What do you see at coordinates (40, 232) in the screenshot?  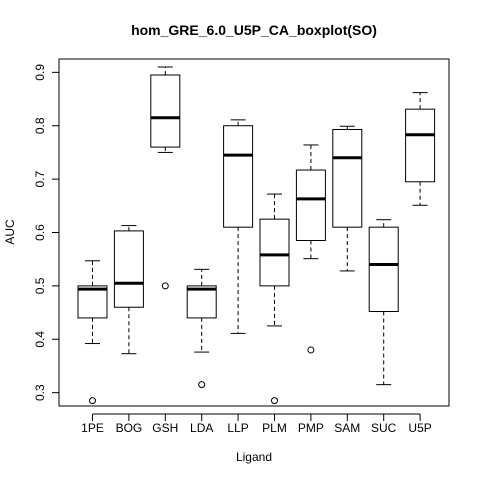 I see `y-tick-label: 0.6` at bounding box center [40, 232].